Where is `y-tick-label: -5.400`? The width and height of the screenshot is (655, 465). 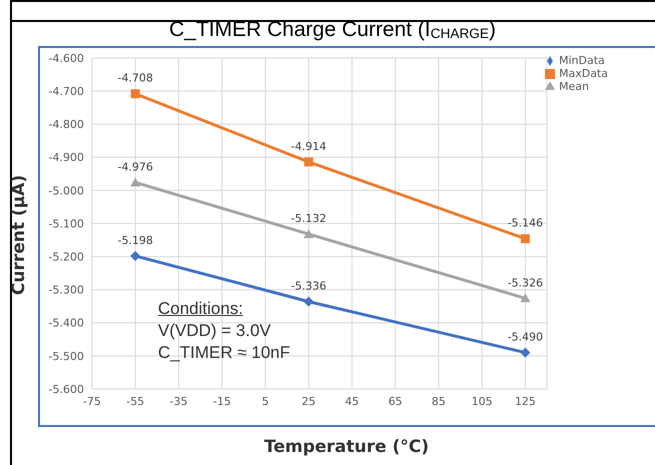
y-tick-label: -5.400 is located at coordinates (66, 323).